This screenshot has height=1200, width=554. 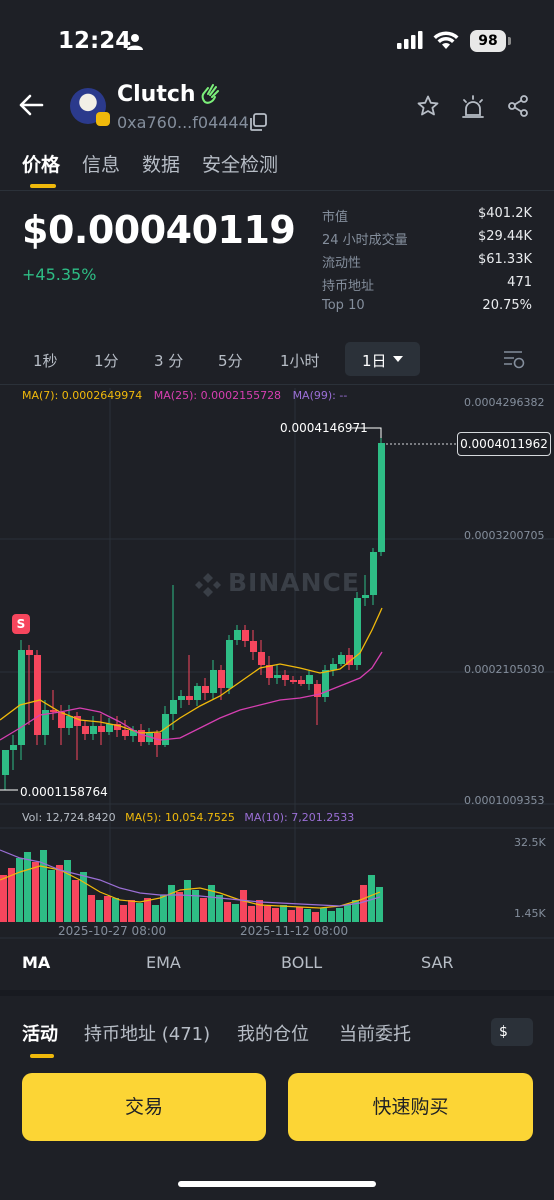 What do you see at coordinates (169, 361) in the screenshot?
I see `interval-3m: 3 分` at bounding box center [169, 361].